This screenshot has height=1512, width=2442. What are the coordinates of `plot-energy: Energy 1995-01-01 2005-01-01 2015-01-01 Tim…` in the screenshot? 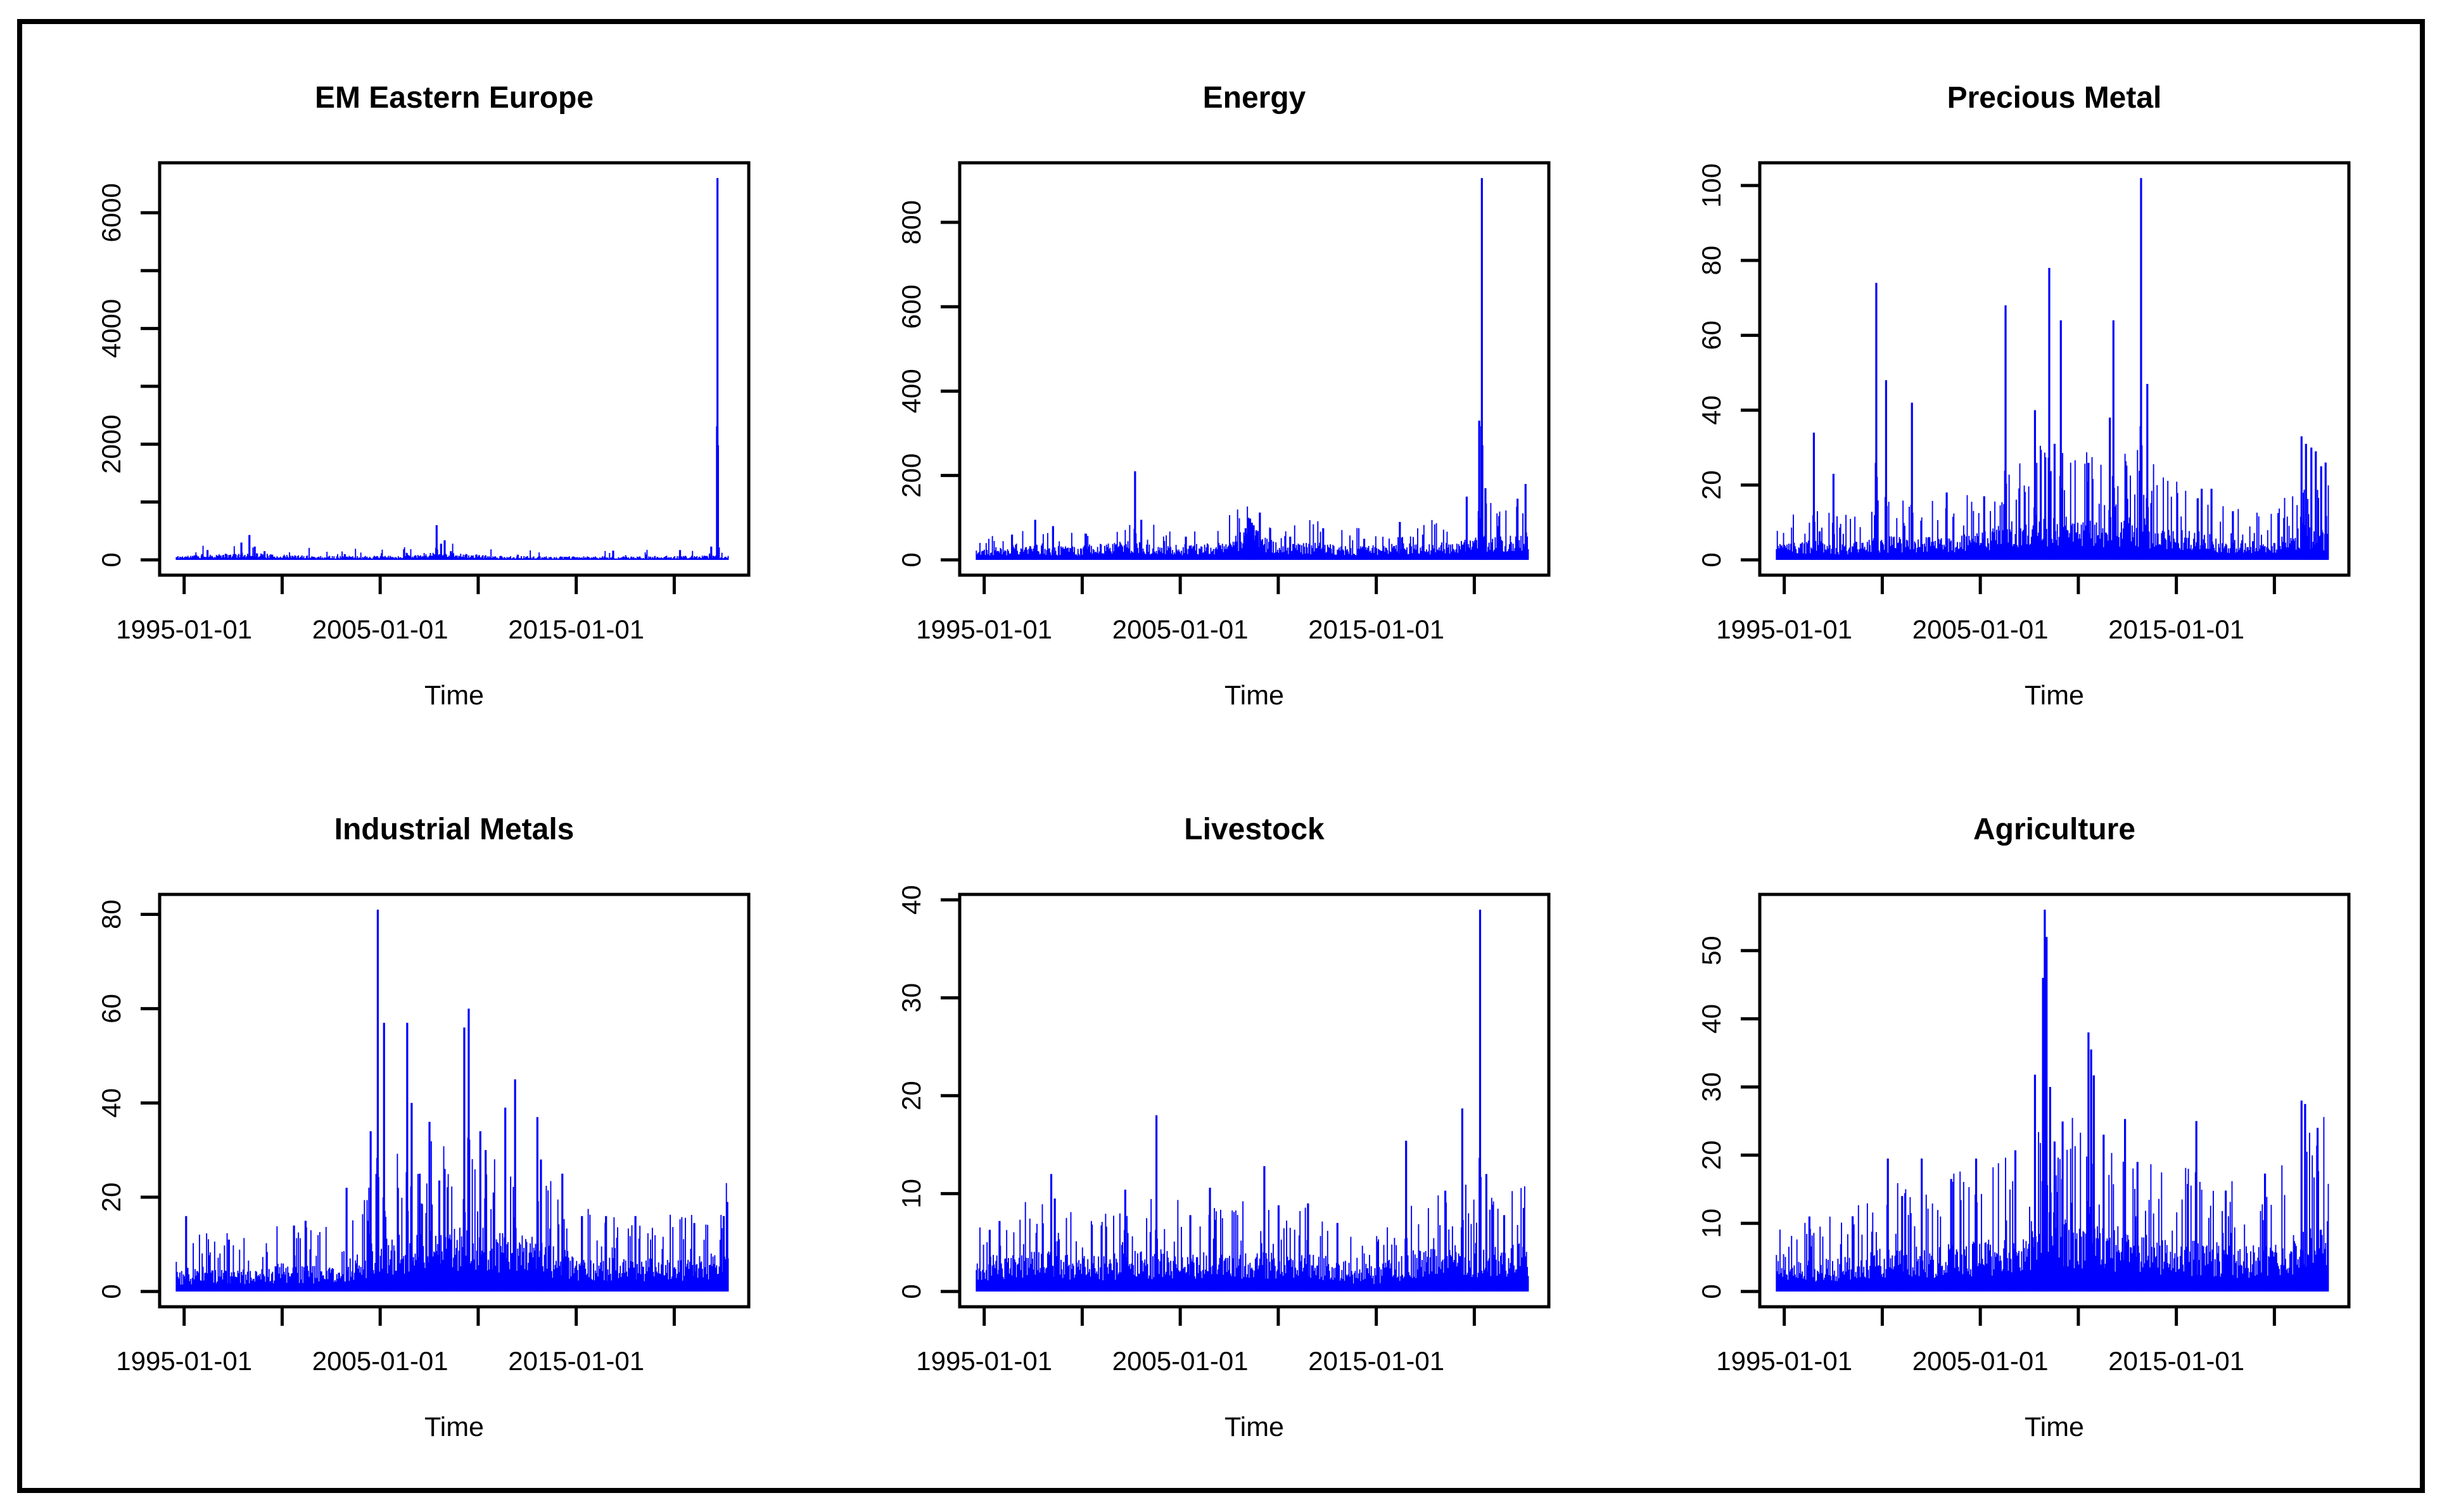 It's located at (1223, 396).